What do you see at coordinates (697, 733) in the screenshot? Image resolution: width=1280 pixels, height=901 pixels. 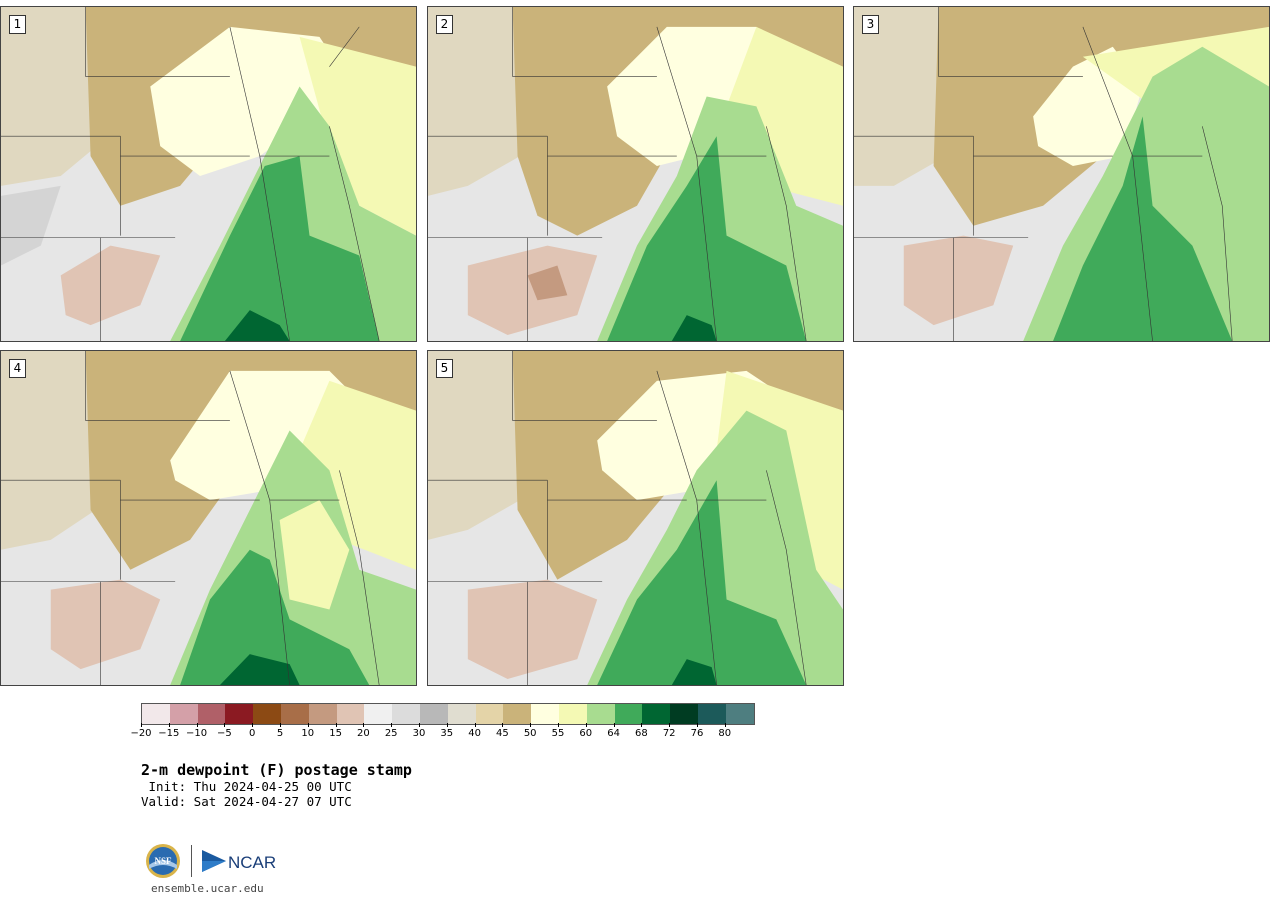 I see `colorbar-tick-label: 76` at bounding box center [697, 733].